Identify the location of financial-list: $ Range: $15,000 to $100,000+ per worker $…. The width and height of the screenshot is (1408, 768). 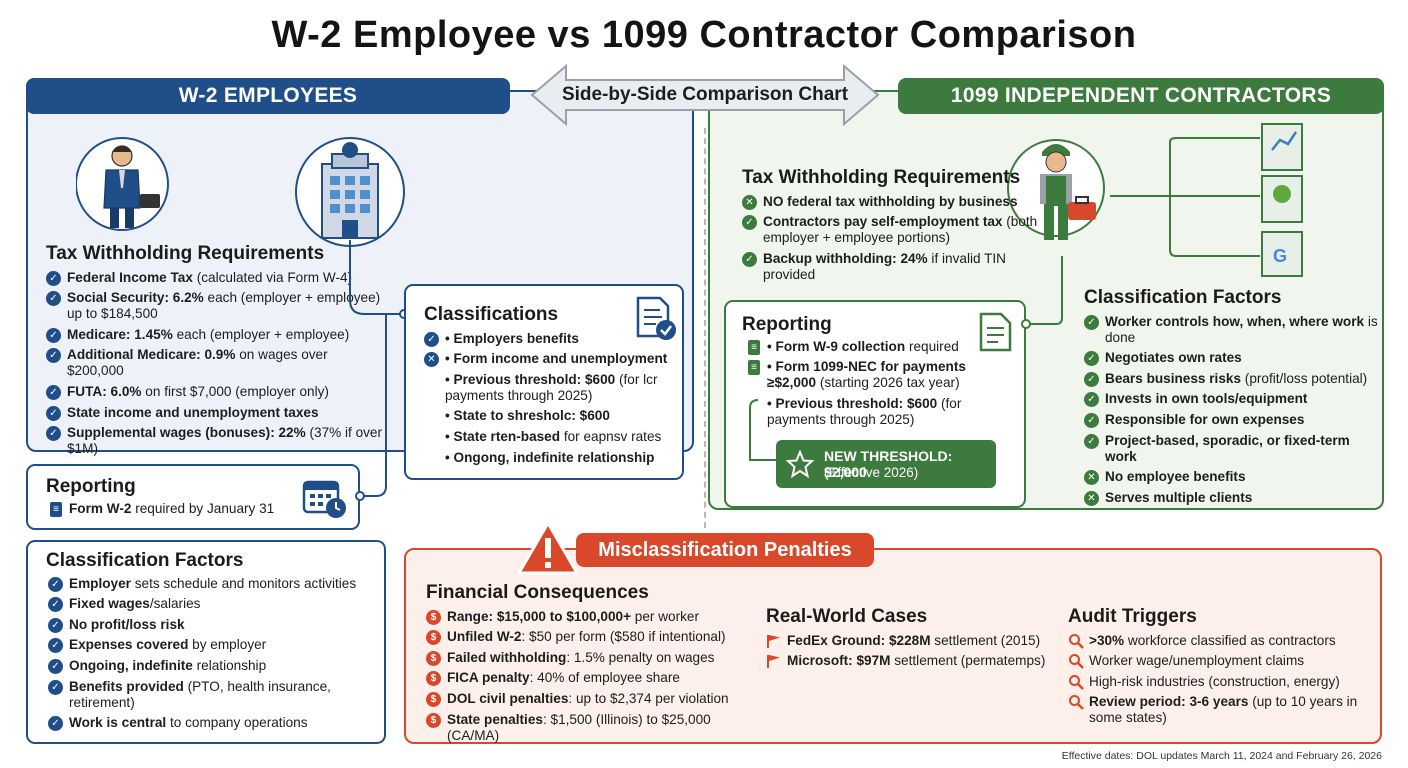
(596, 676).